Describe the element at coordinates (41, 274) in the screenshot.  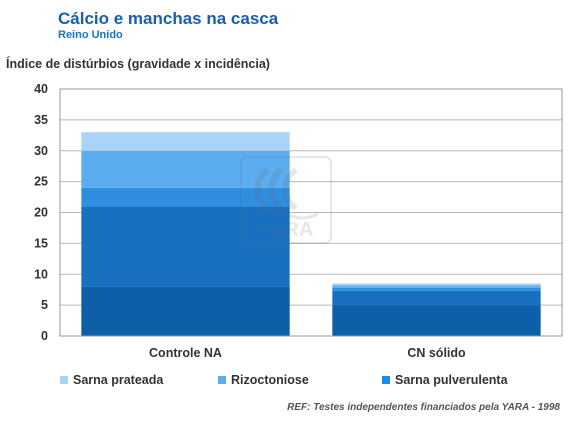
I see `y-tick-label: 10` at that location.